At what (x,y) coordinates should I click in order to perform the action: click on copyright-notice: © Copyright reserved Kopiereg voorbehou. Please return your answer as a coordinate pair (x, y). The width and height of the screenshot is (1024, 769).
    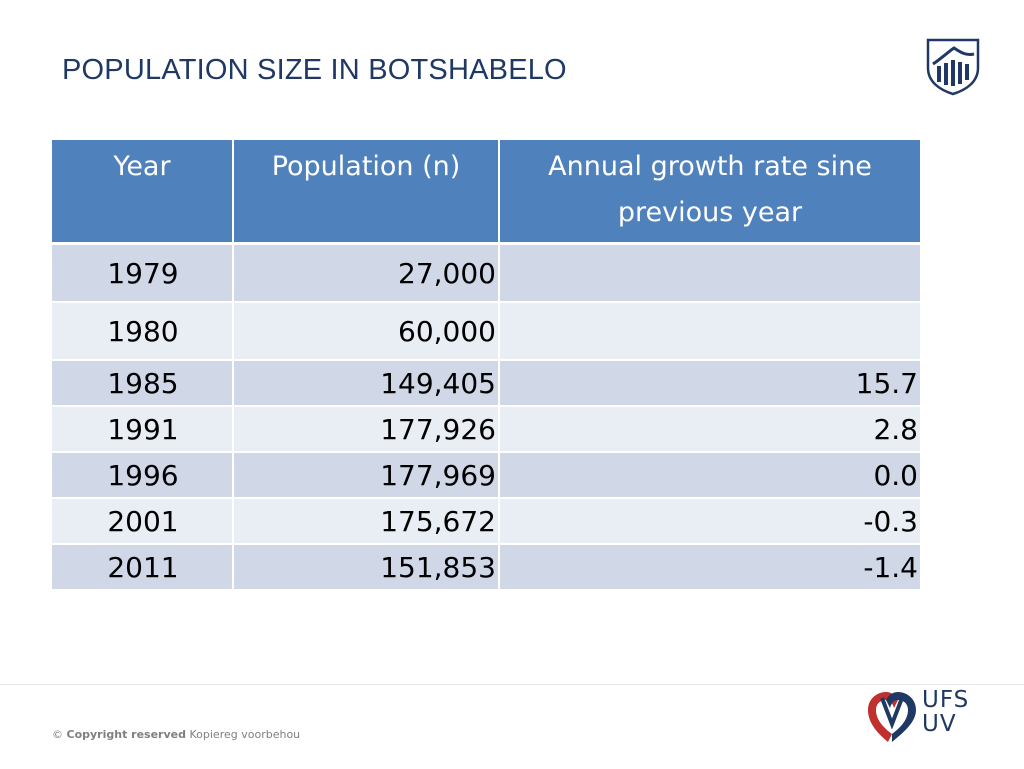
    Looking at the image, I should click on (176, 734).